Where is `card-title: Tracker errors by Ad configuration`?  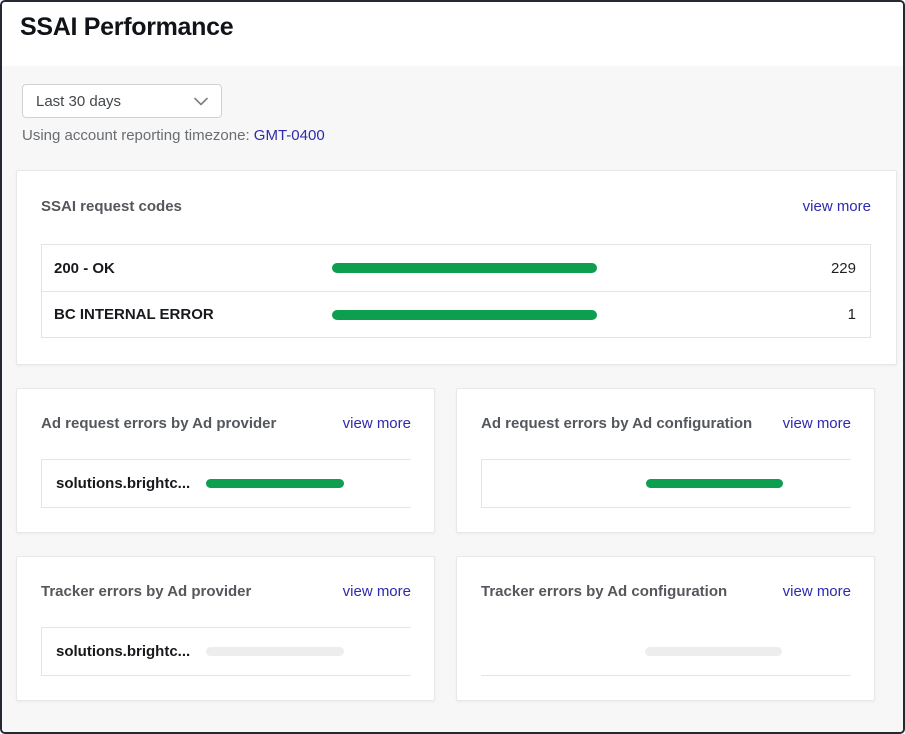
card-title: Tracker errors by Ad configuration is located at coordinates (604, 591).